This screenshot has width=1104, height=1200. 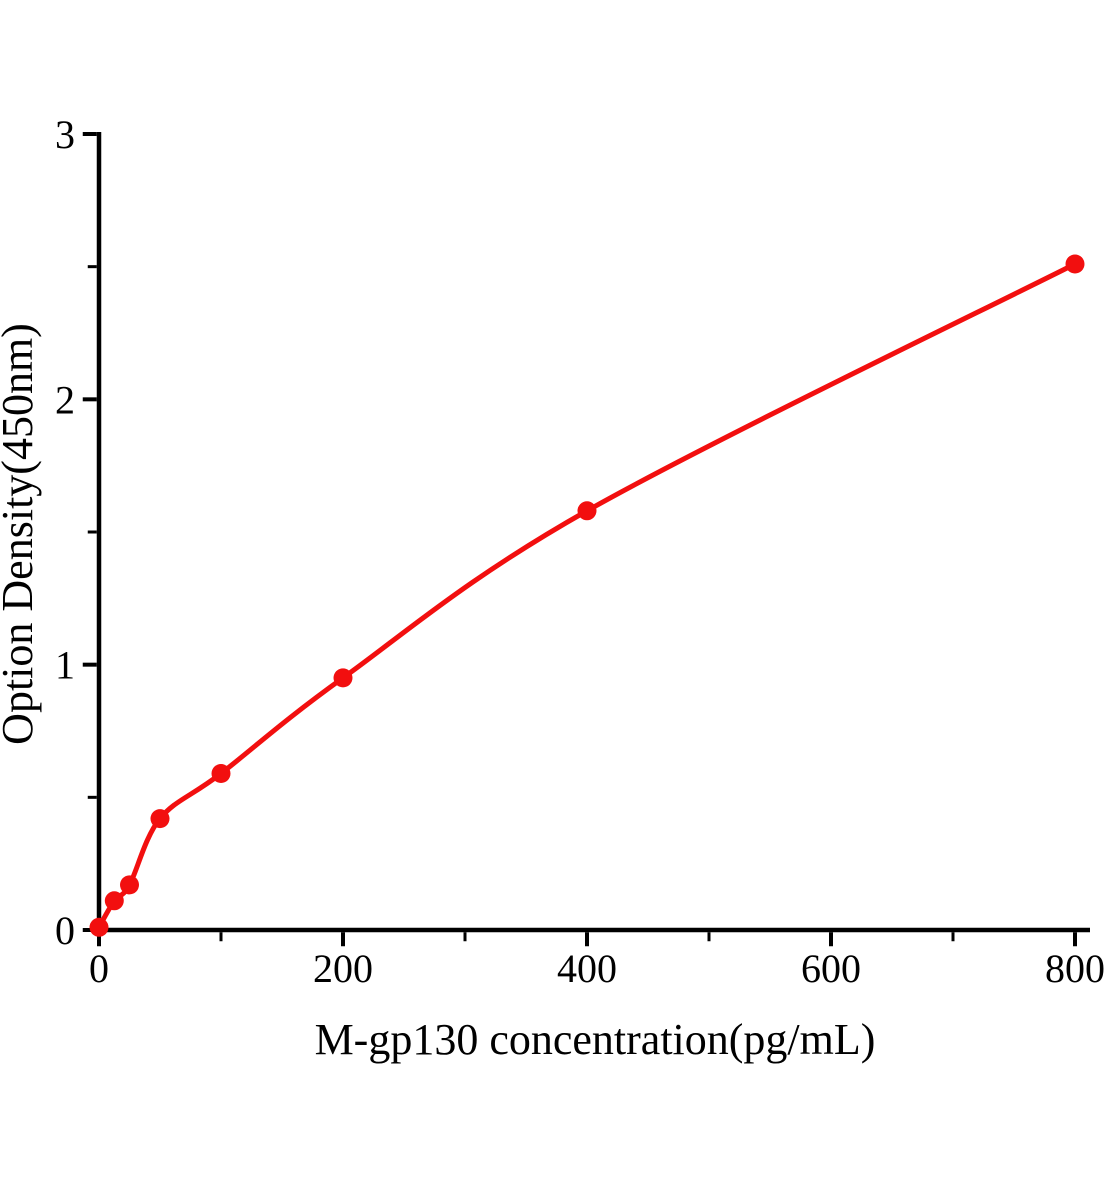 I want to click on y-axis-title: Option Density(450nm), so click(x=21, y=534).